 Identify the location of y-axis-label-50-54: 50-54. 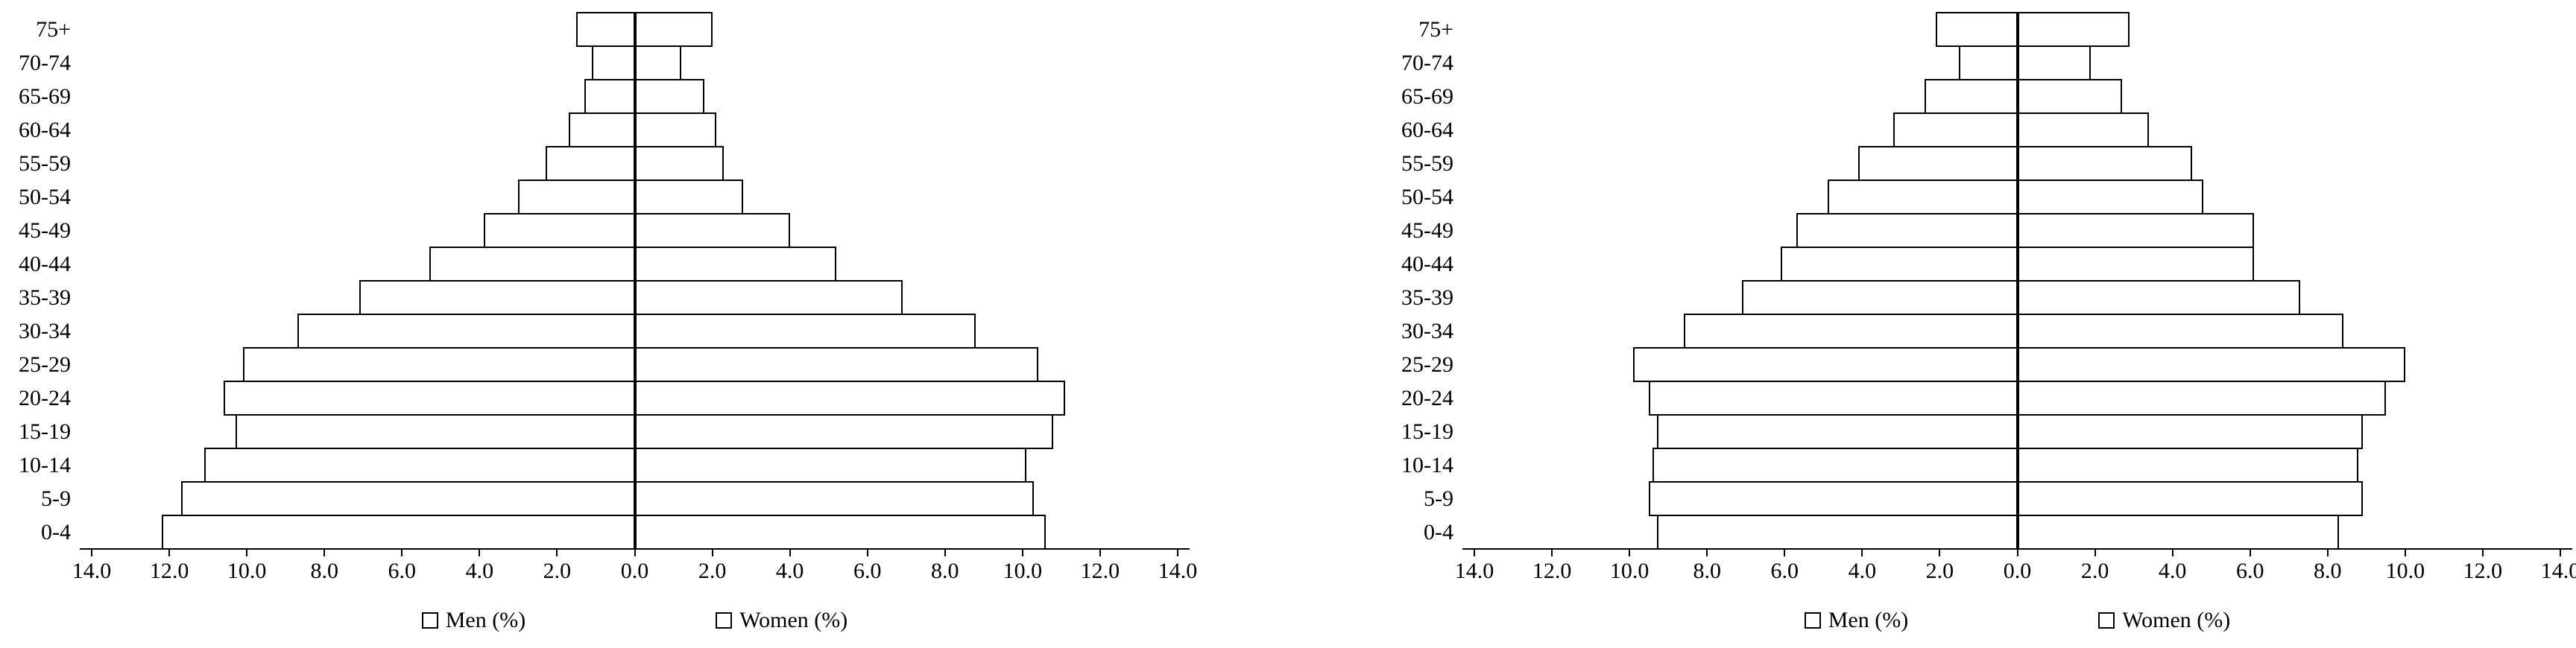
(1427, 197).